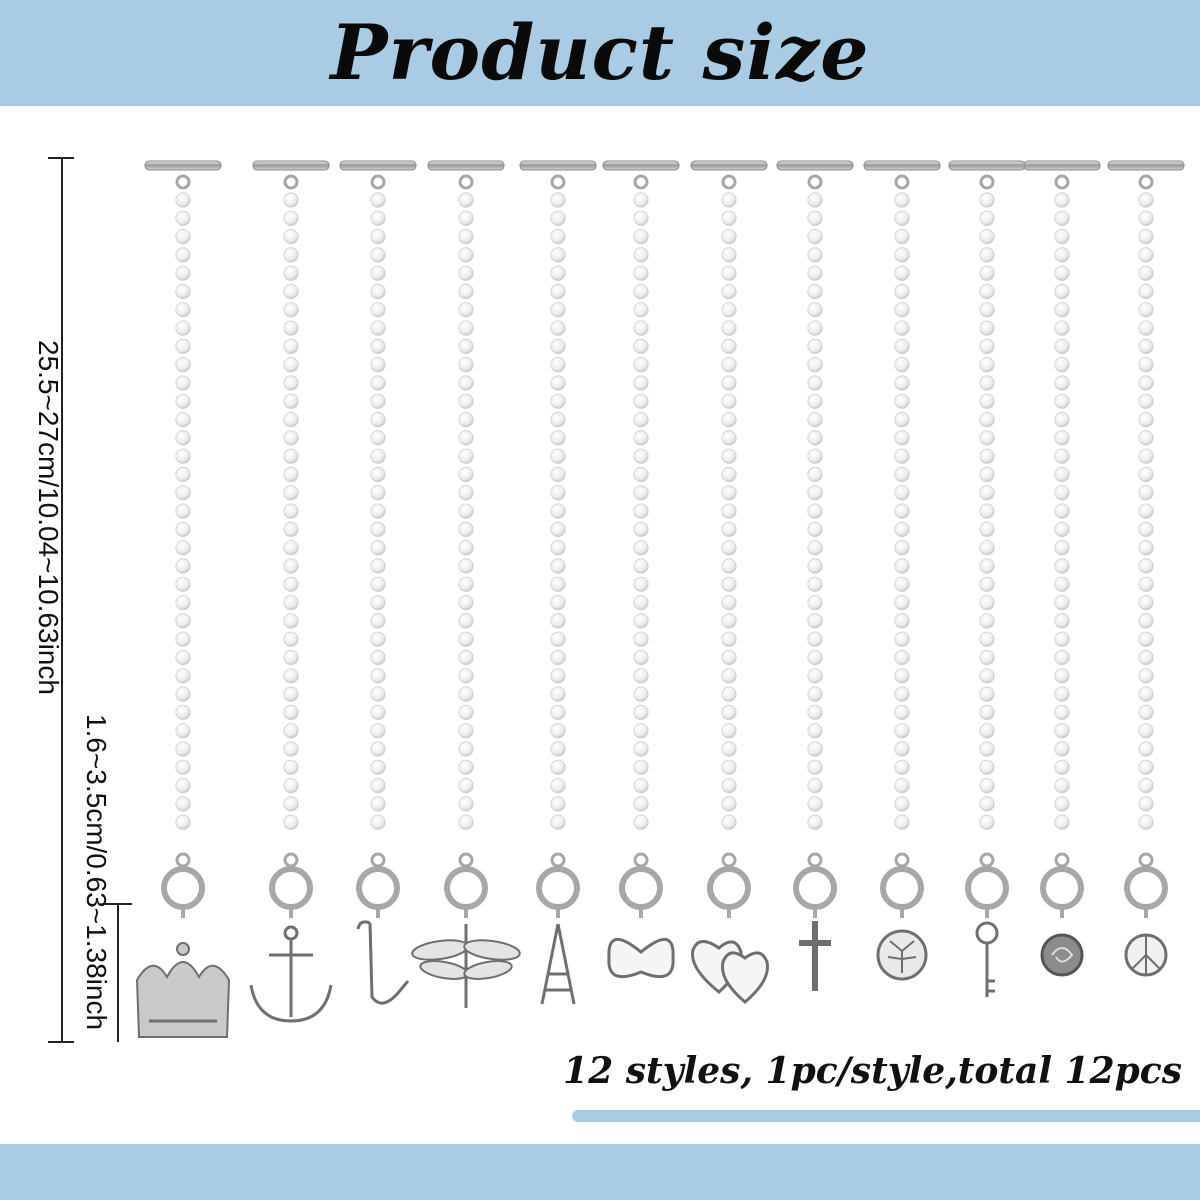 The width and height of the screenshot is (1200, 1200). Describe the element at coordinates (558, 582) in the screenshot. I see `strand-eiffel-tower` at that location.